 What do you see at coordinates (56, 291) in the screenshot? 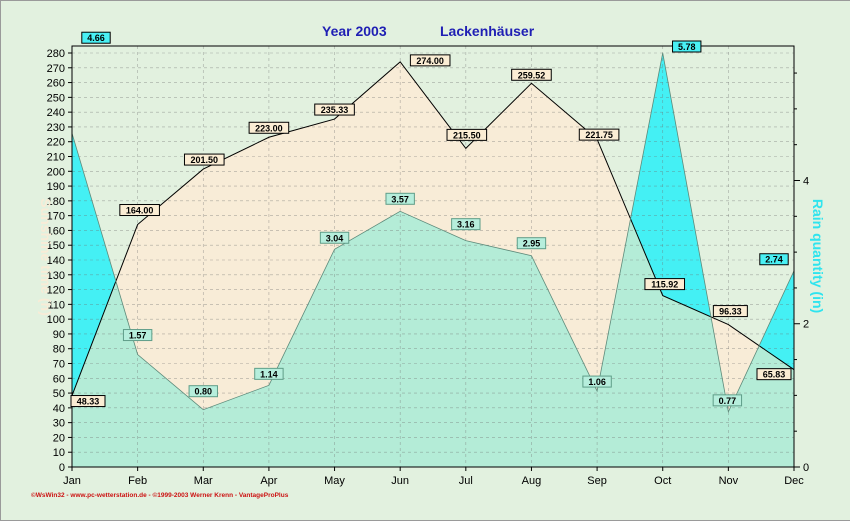
I see `left-tick-label: 120` at bounding box center [56, 291].